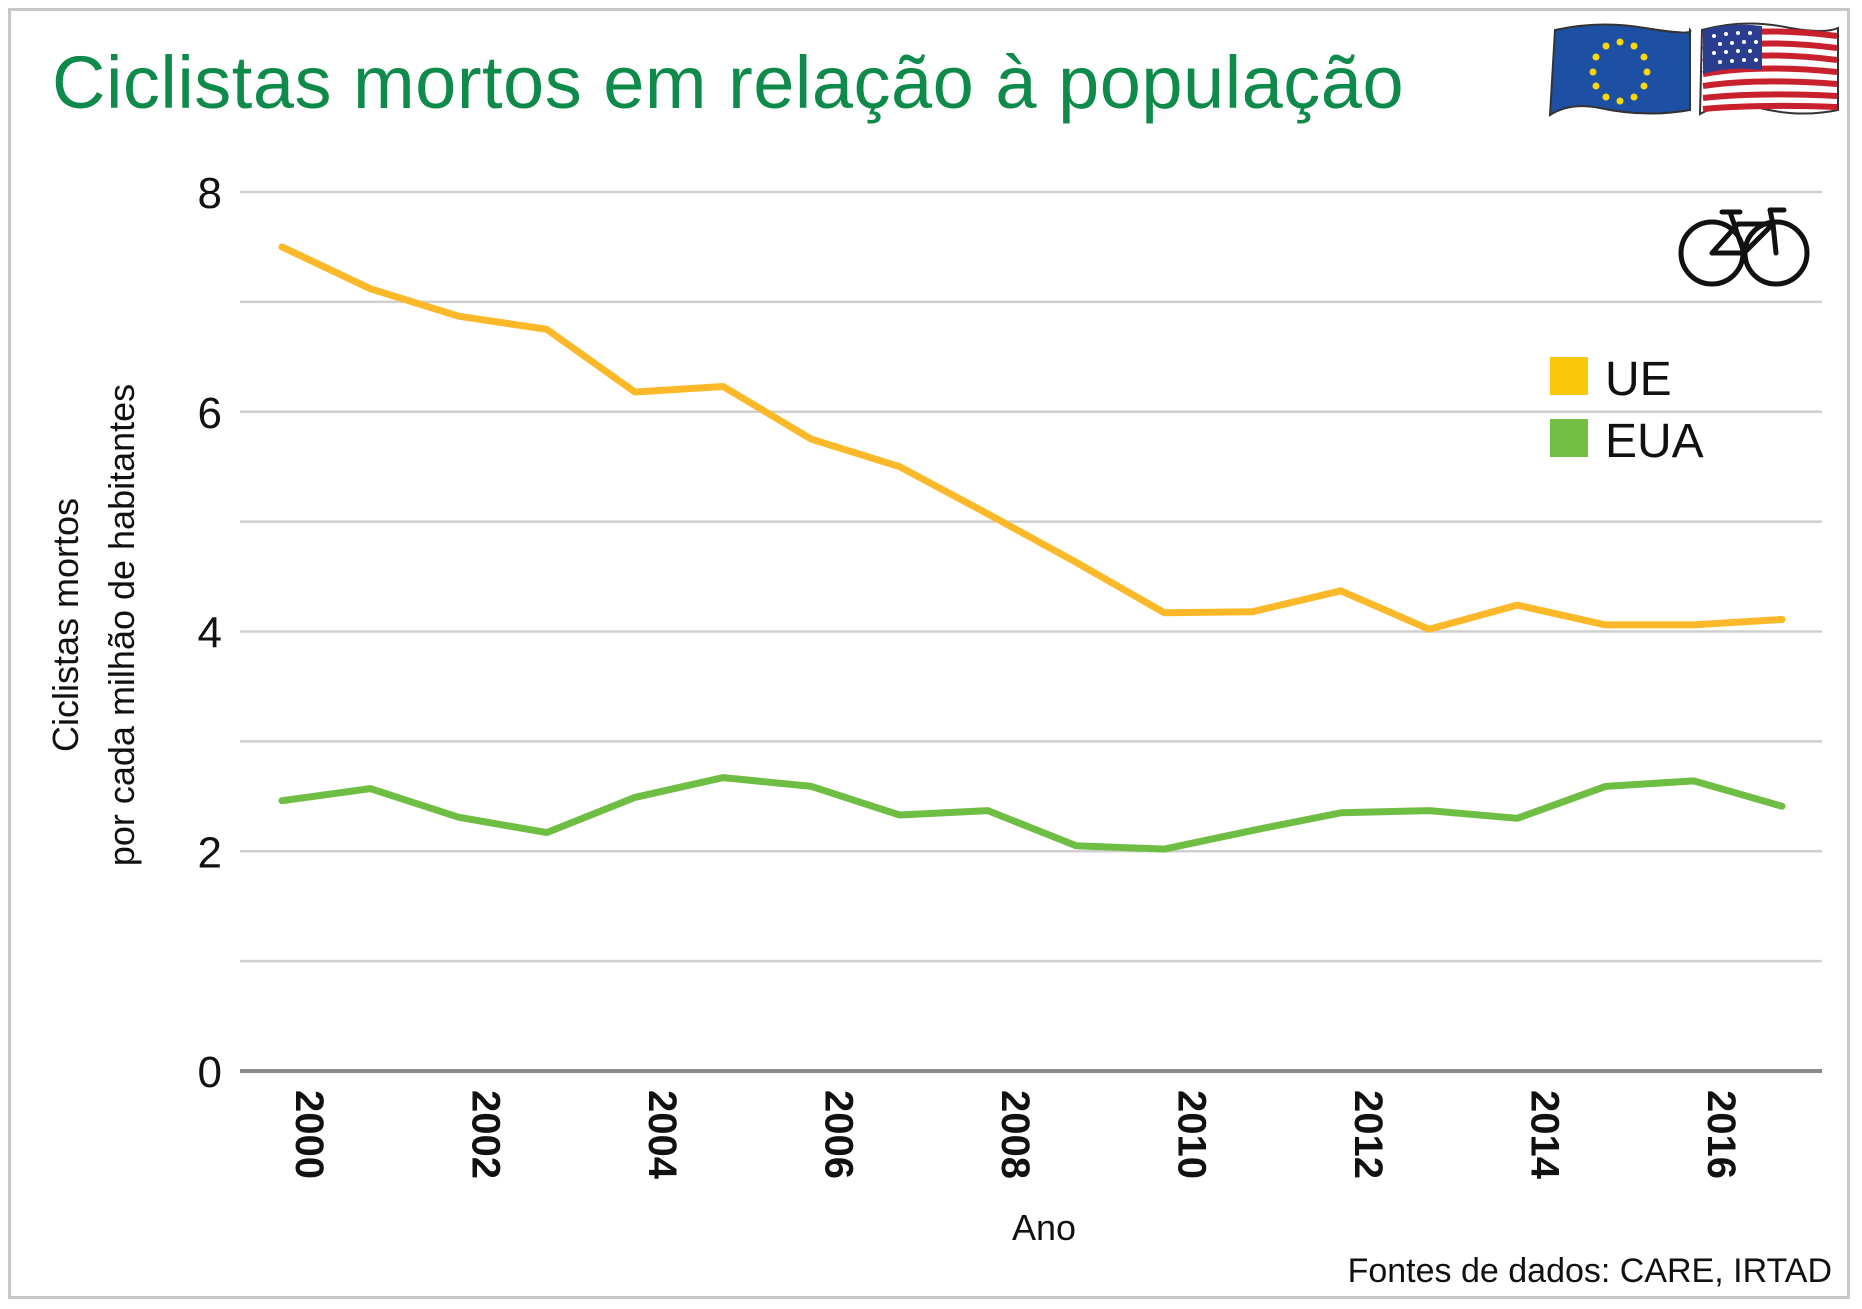 This screenshot has height=1309, width=1862. What do you see at coordinates (1638, 379) in the screenshot?
I see `legend-label-ue: UE` at bounding box center [1638, 379].